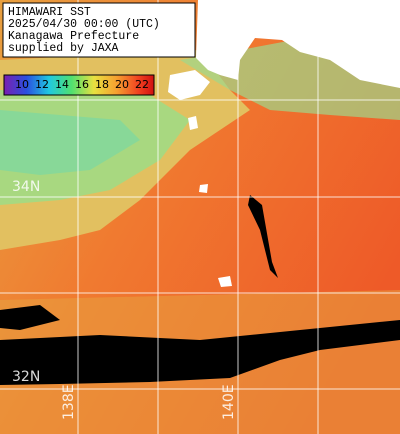 This screenshot has height=434, width=400. I want to click on lat-label: 34N, so click(26, 187).